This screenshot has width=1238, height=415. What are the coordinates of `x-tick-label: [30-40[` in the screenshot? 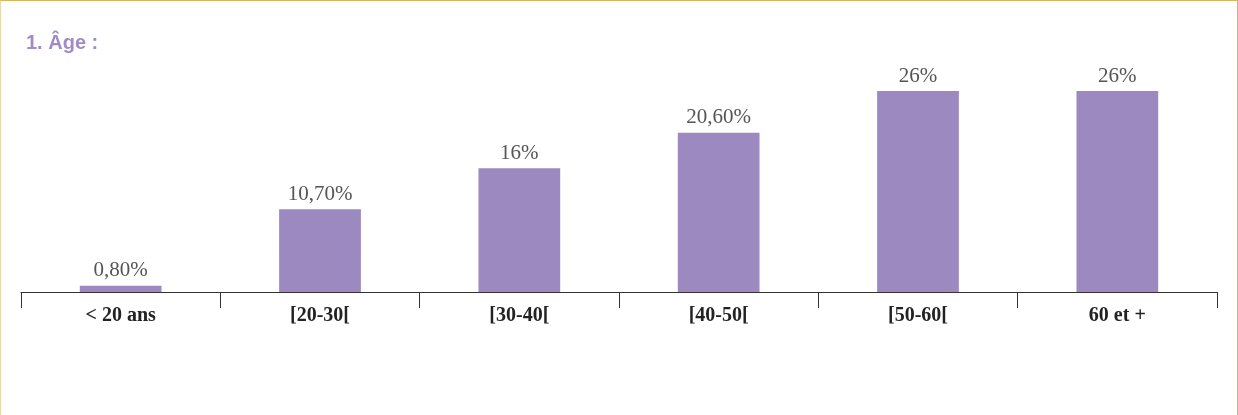 It's located at (519, 314).